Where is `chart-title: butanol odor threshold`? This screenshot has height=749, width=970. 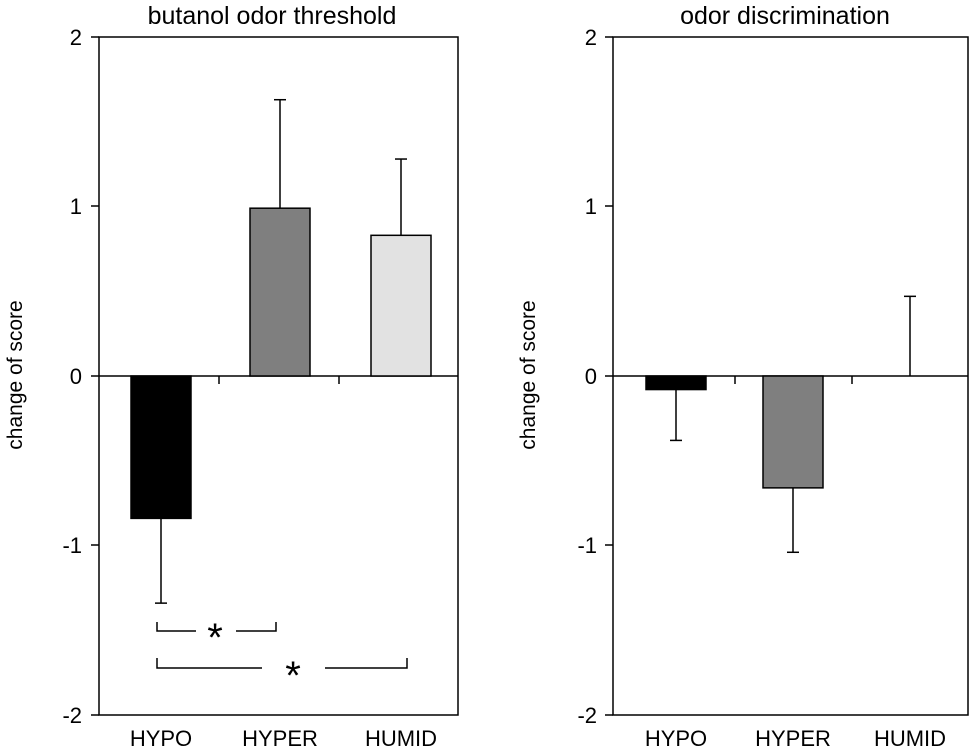 chart-title: butanol odor threshold is located at coordinates (272, 16).